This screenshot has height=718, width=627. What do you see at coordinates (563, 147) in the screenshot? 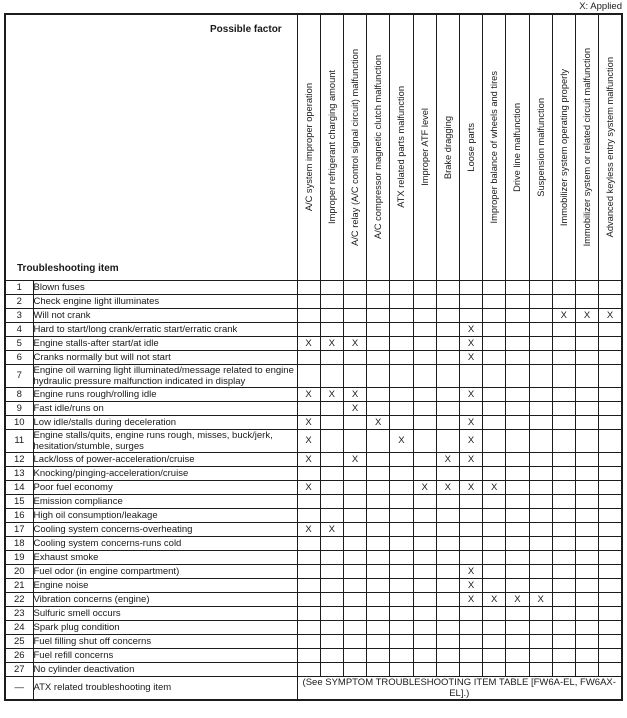
I see `factor-column-header: Immobilizer system operating properly` at bounding box center [563, 147].